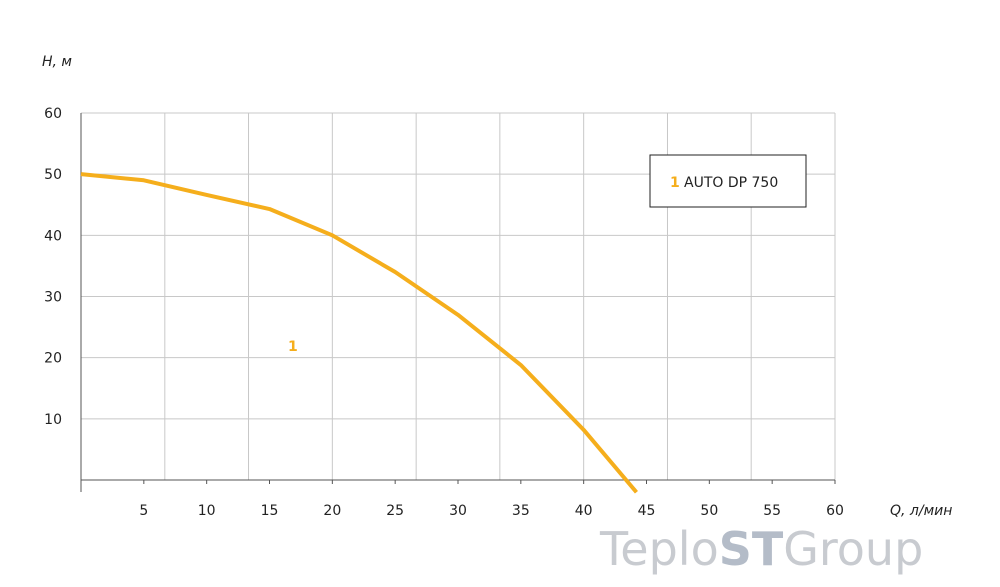 The image size is (1000, 587). What do you see at coordinates (270, 511) in the screenshot?
I see `x-tick-label: 15` at bounding box center [270, 511].